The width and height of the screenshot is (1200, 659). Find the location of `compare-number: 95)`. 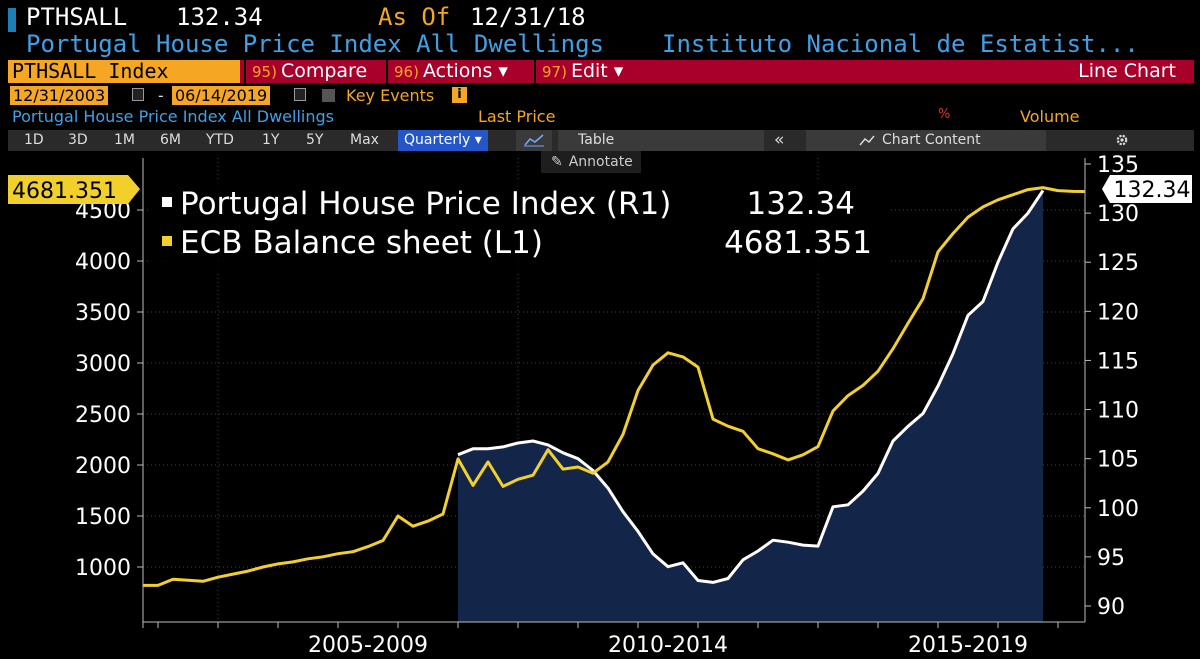

compare-number: 95) is located at coordinates (264, 72).